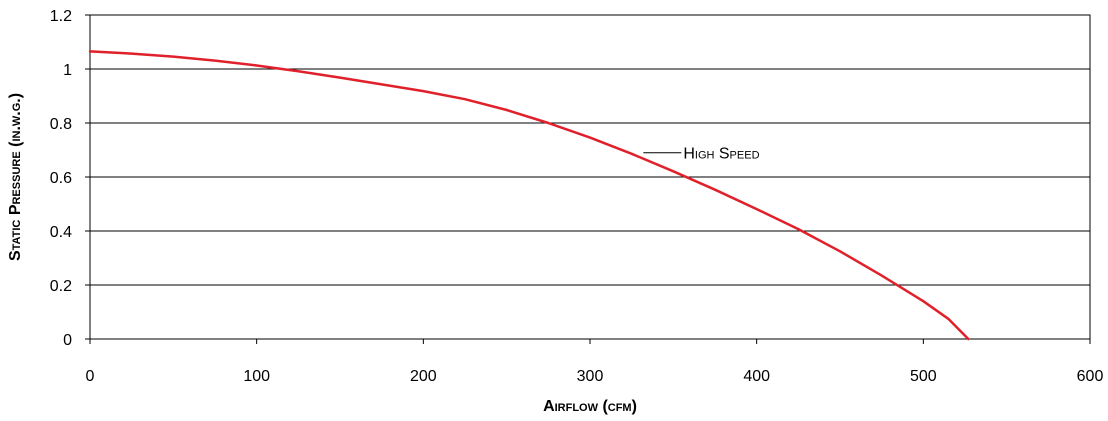  Describe the element at coordinates (256, 376) in the screenshot. I see `x-tick-label: 100` at that location.